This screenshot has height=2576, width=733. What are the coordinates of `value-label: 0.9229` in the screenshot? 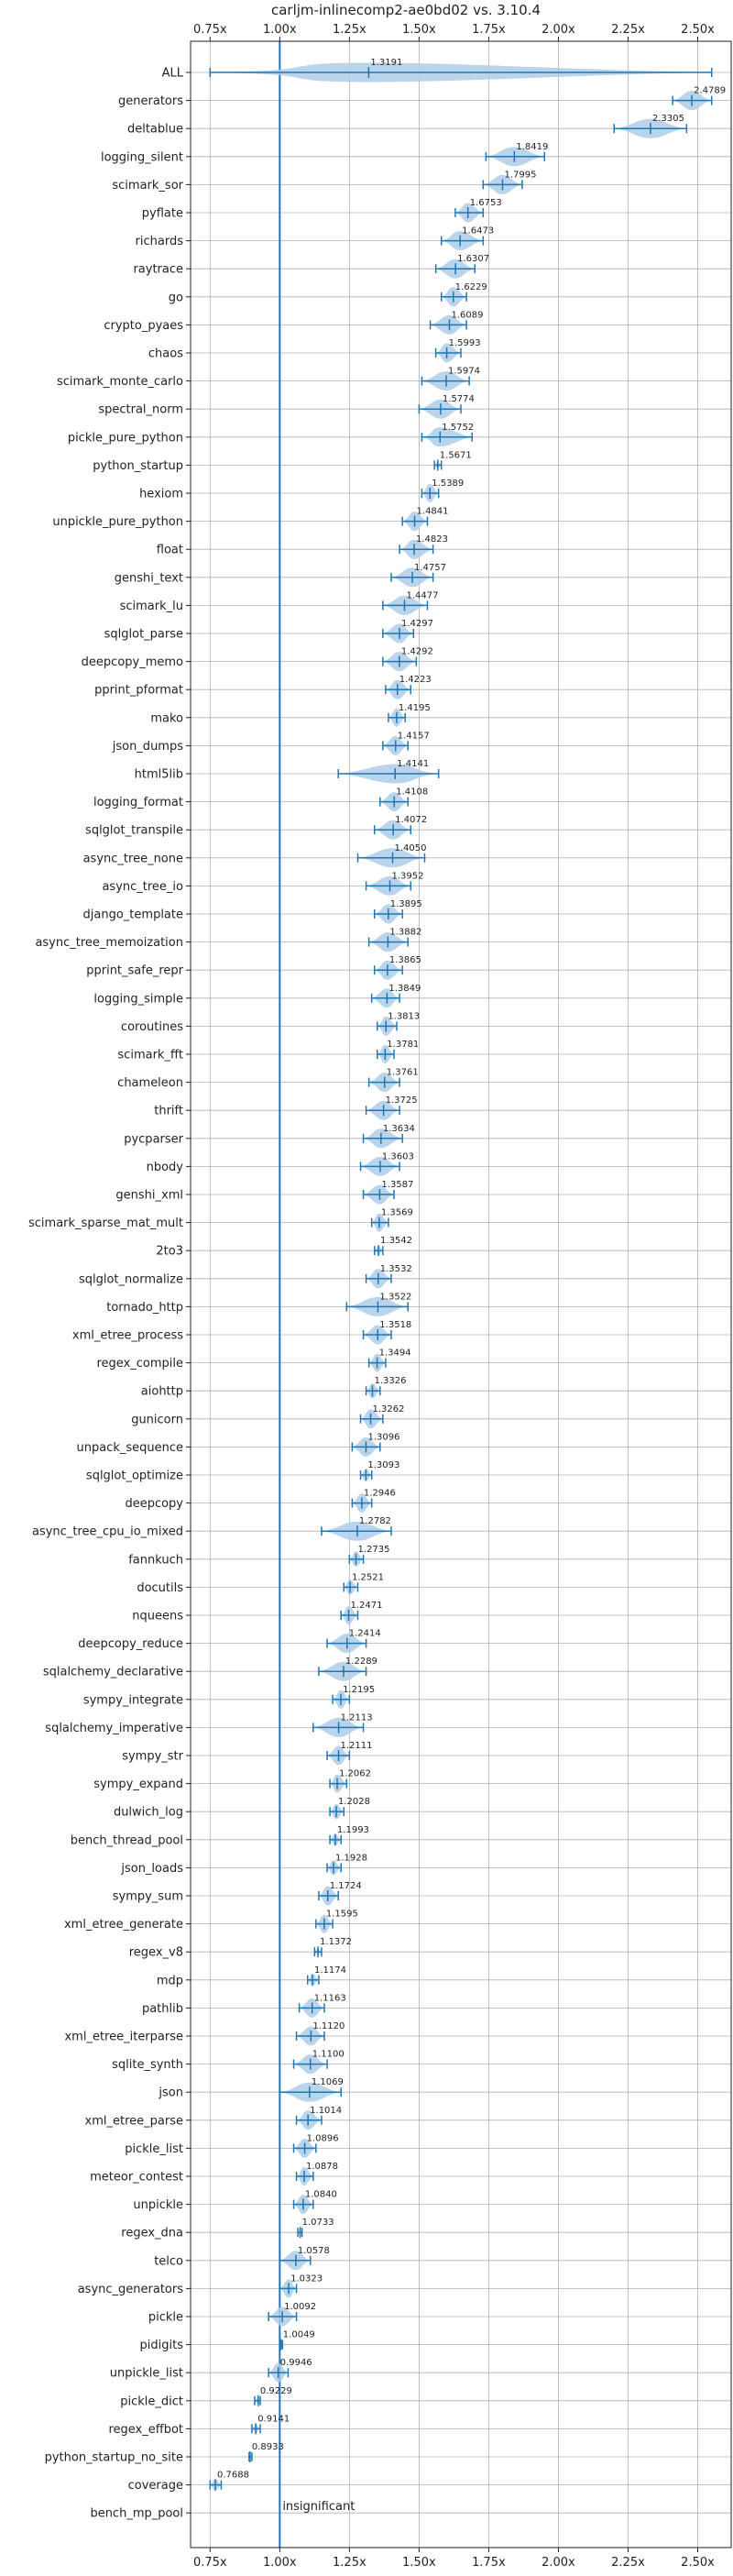 It's located at (276, 2391).